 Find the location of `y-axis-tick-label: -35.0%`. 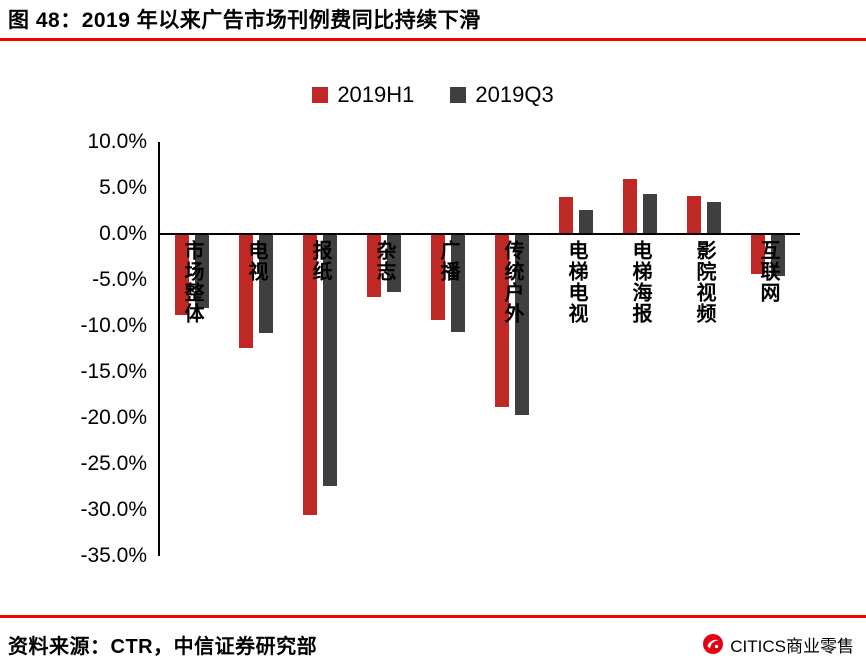

y-axis-tick-label: -35.0% is located at coordinates (113, 555).